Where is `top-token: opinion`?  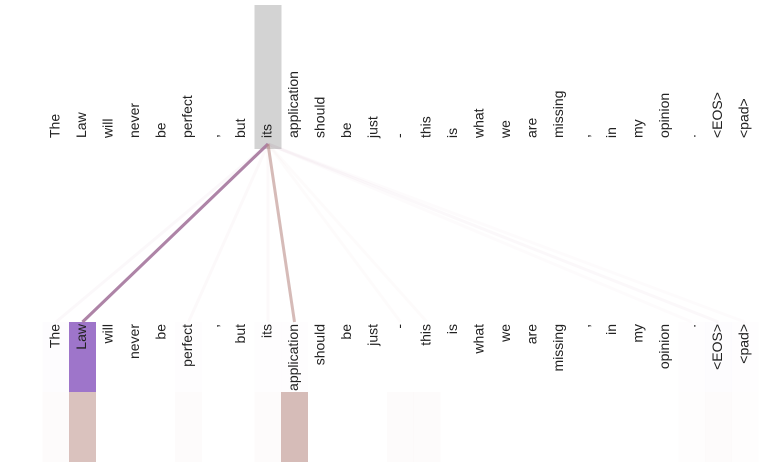 top-token: opinion is located at coordinates (664, 115).